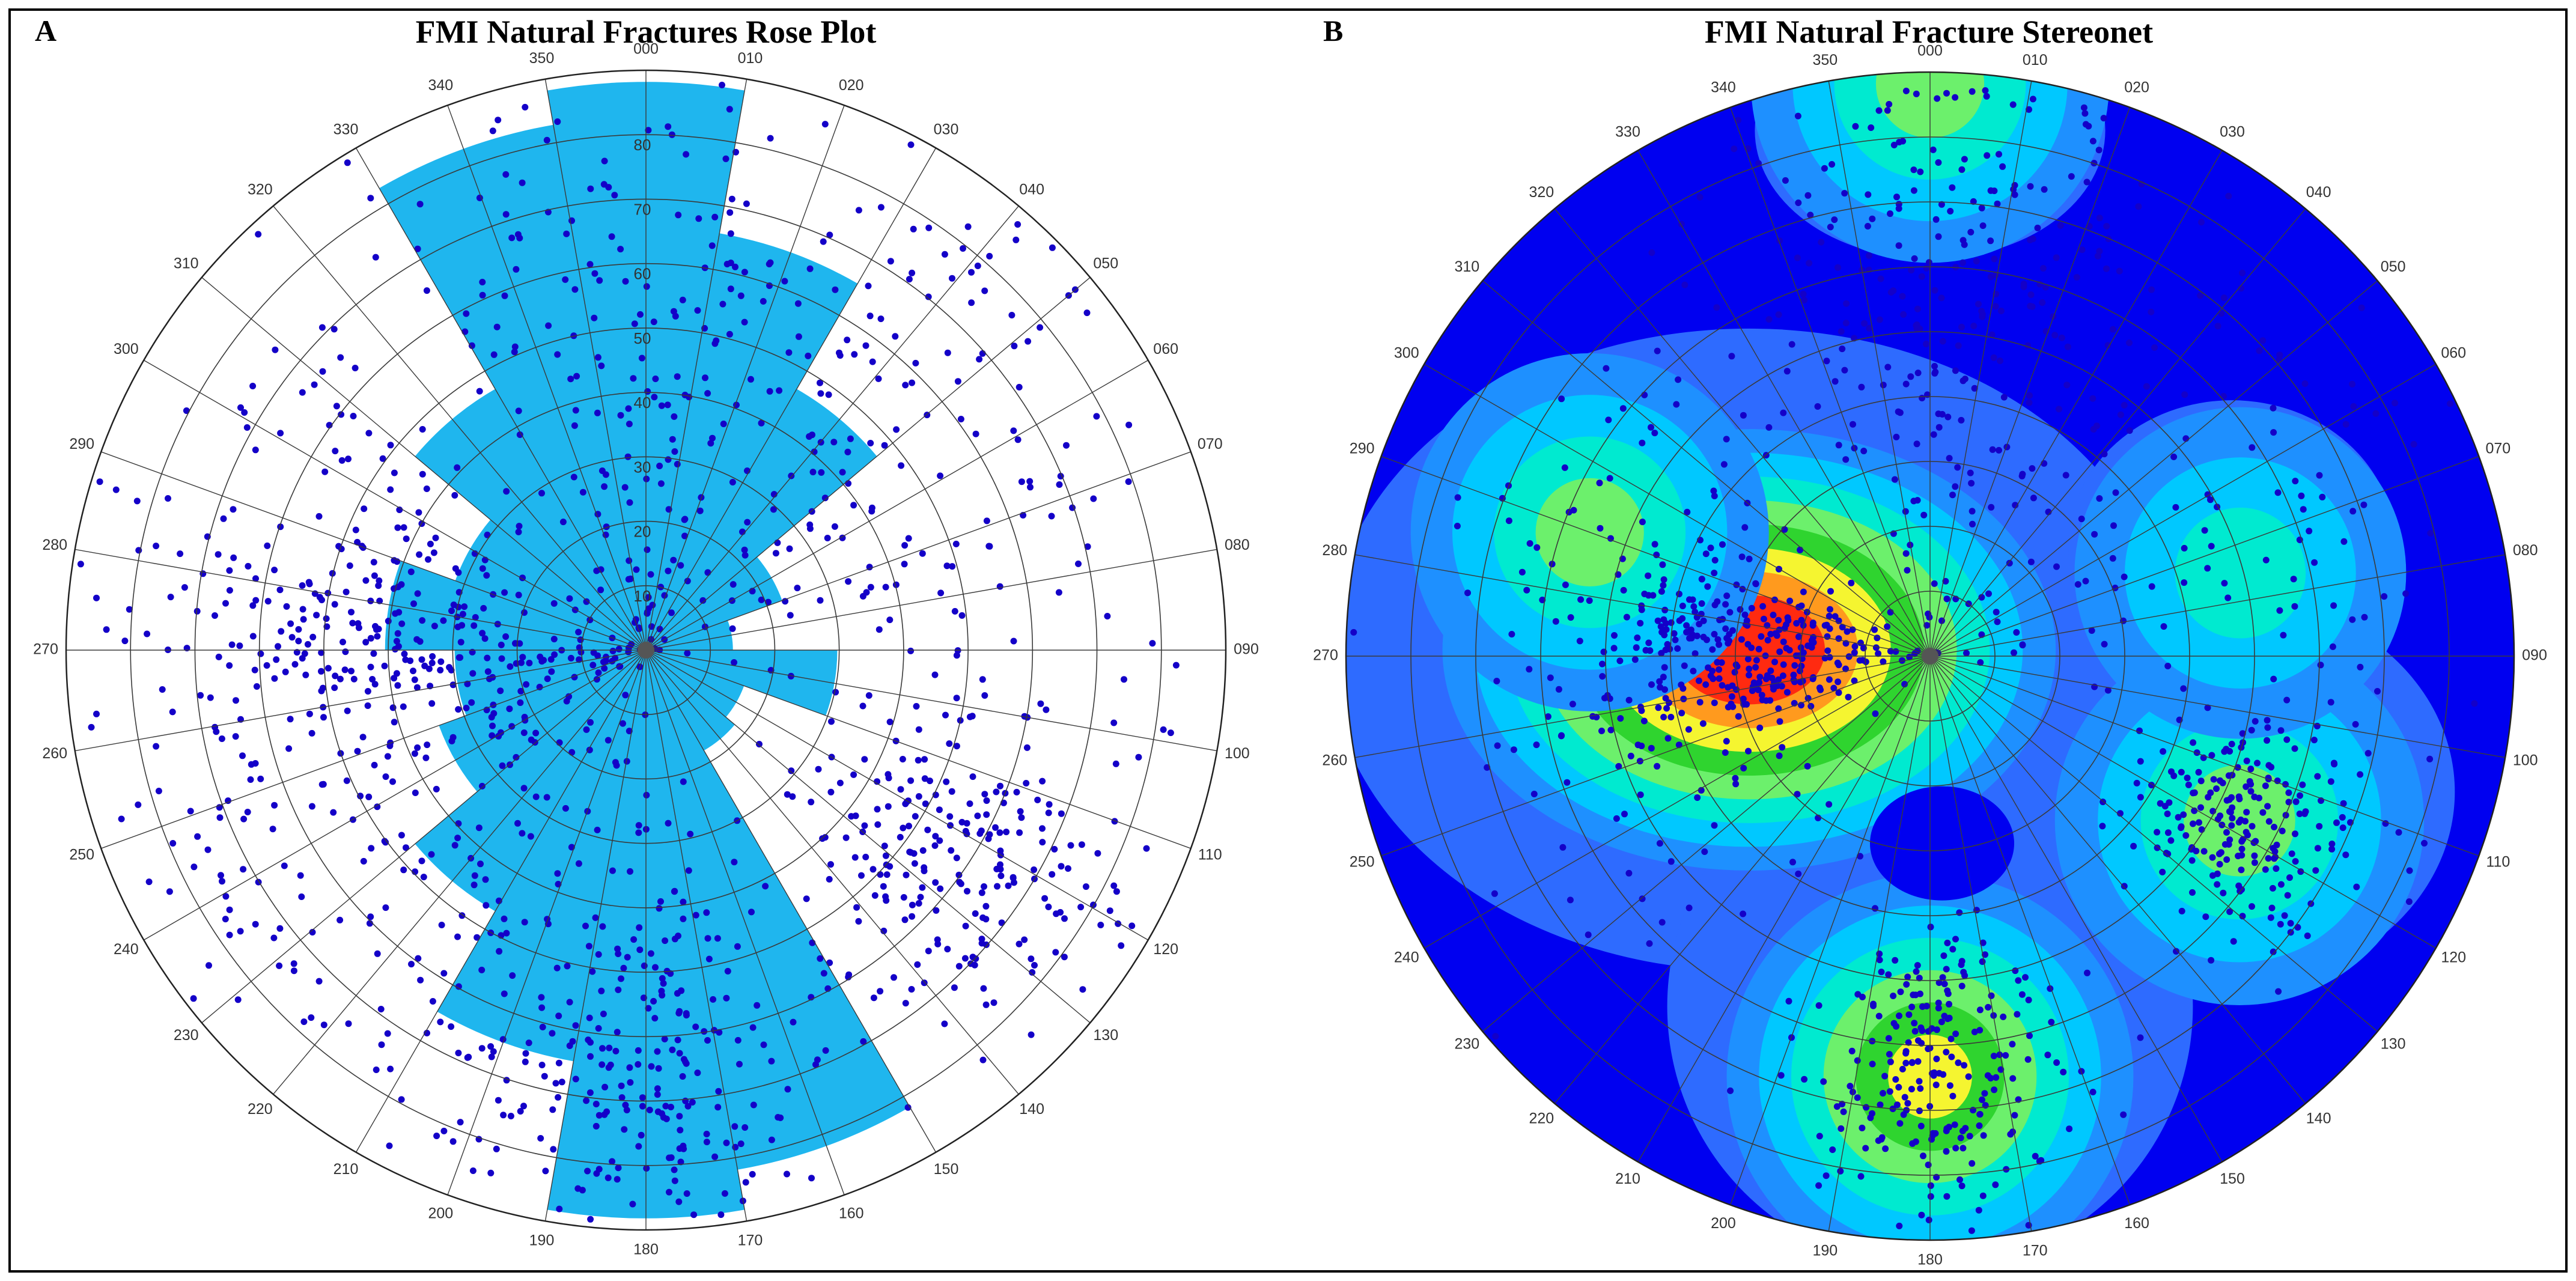 The height and width of the screenshot is (1281, 2576). Describe the element at coordinates (1334, 760) in the screenshot. I see `azimuth-tick-label: 260` at that location.